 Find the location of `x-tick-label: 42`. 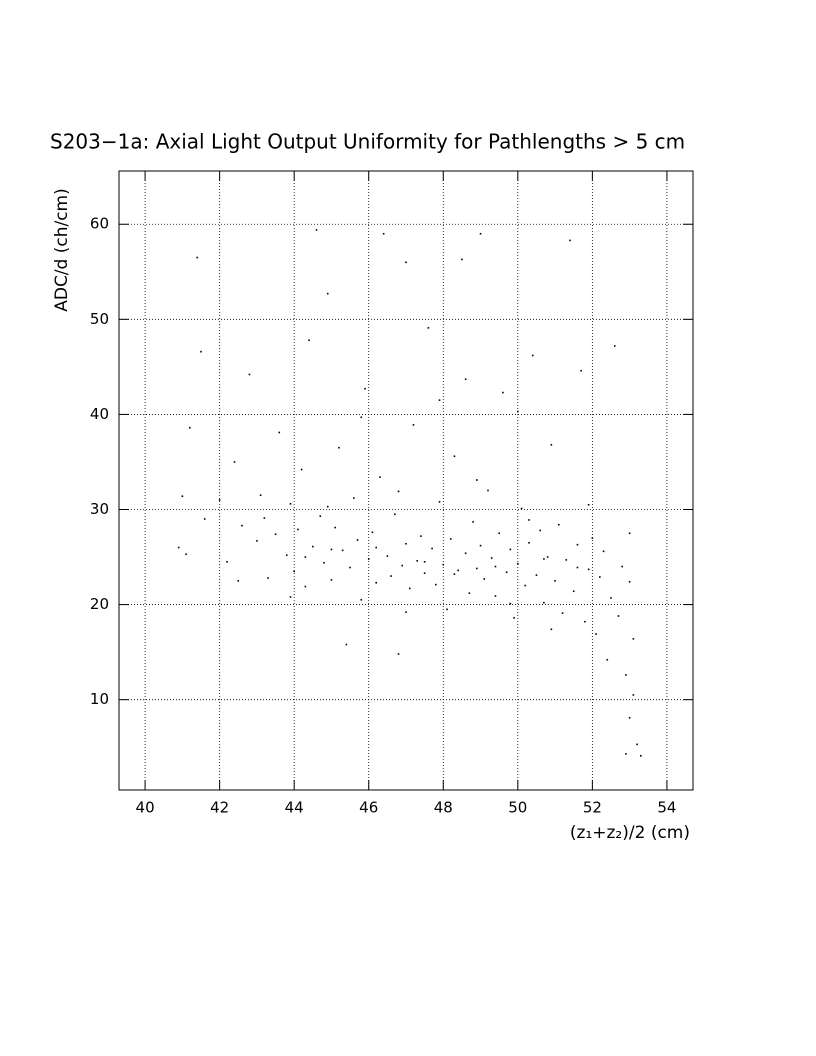

x-tick-label: 42 is located at coordinates (219, 808).